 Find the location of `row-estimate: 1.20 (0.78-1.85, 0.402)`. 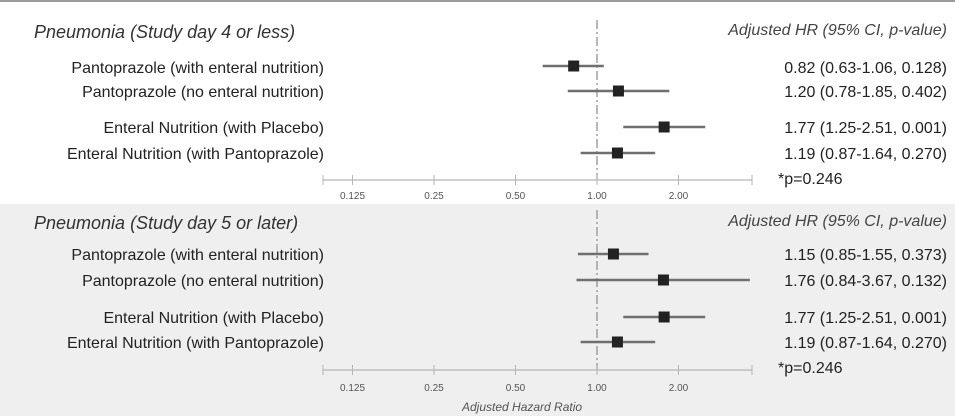

row-estimate: 1.20 (0.78-1.85, 0.402) is located at coordinates (865, 92).